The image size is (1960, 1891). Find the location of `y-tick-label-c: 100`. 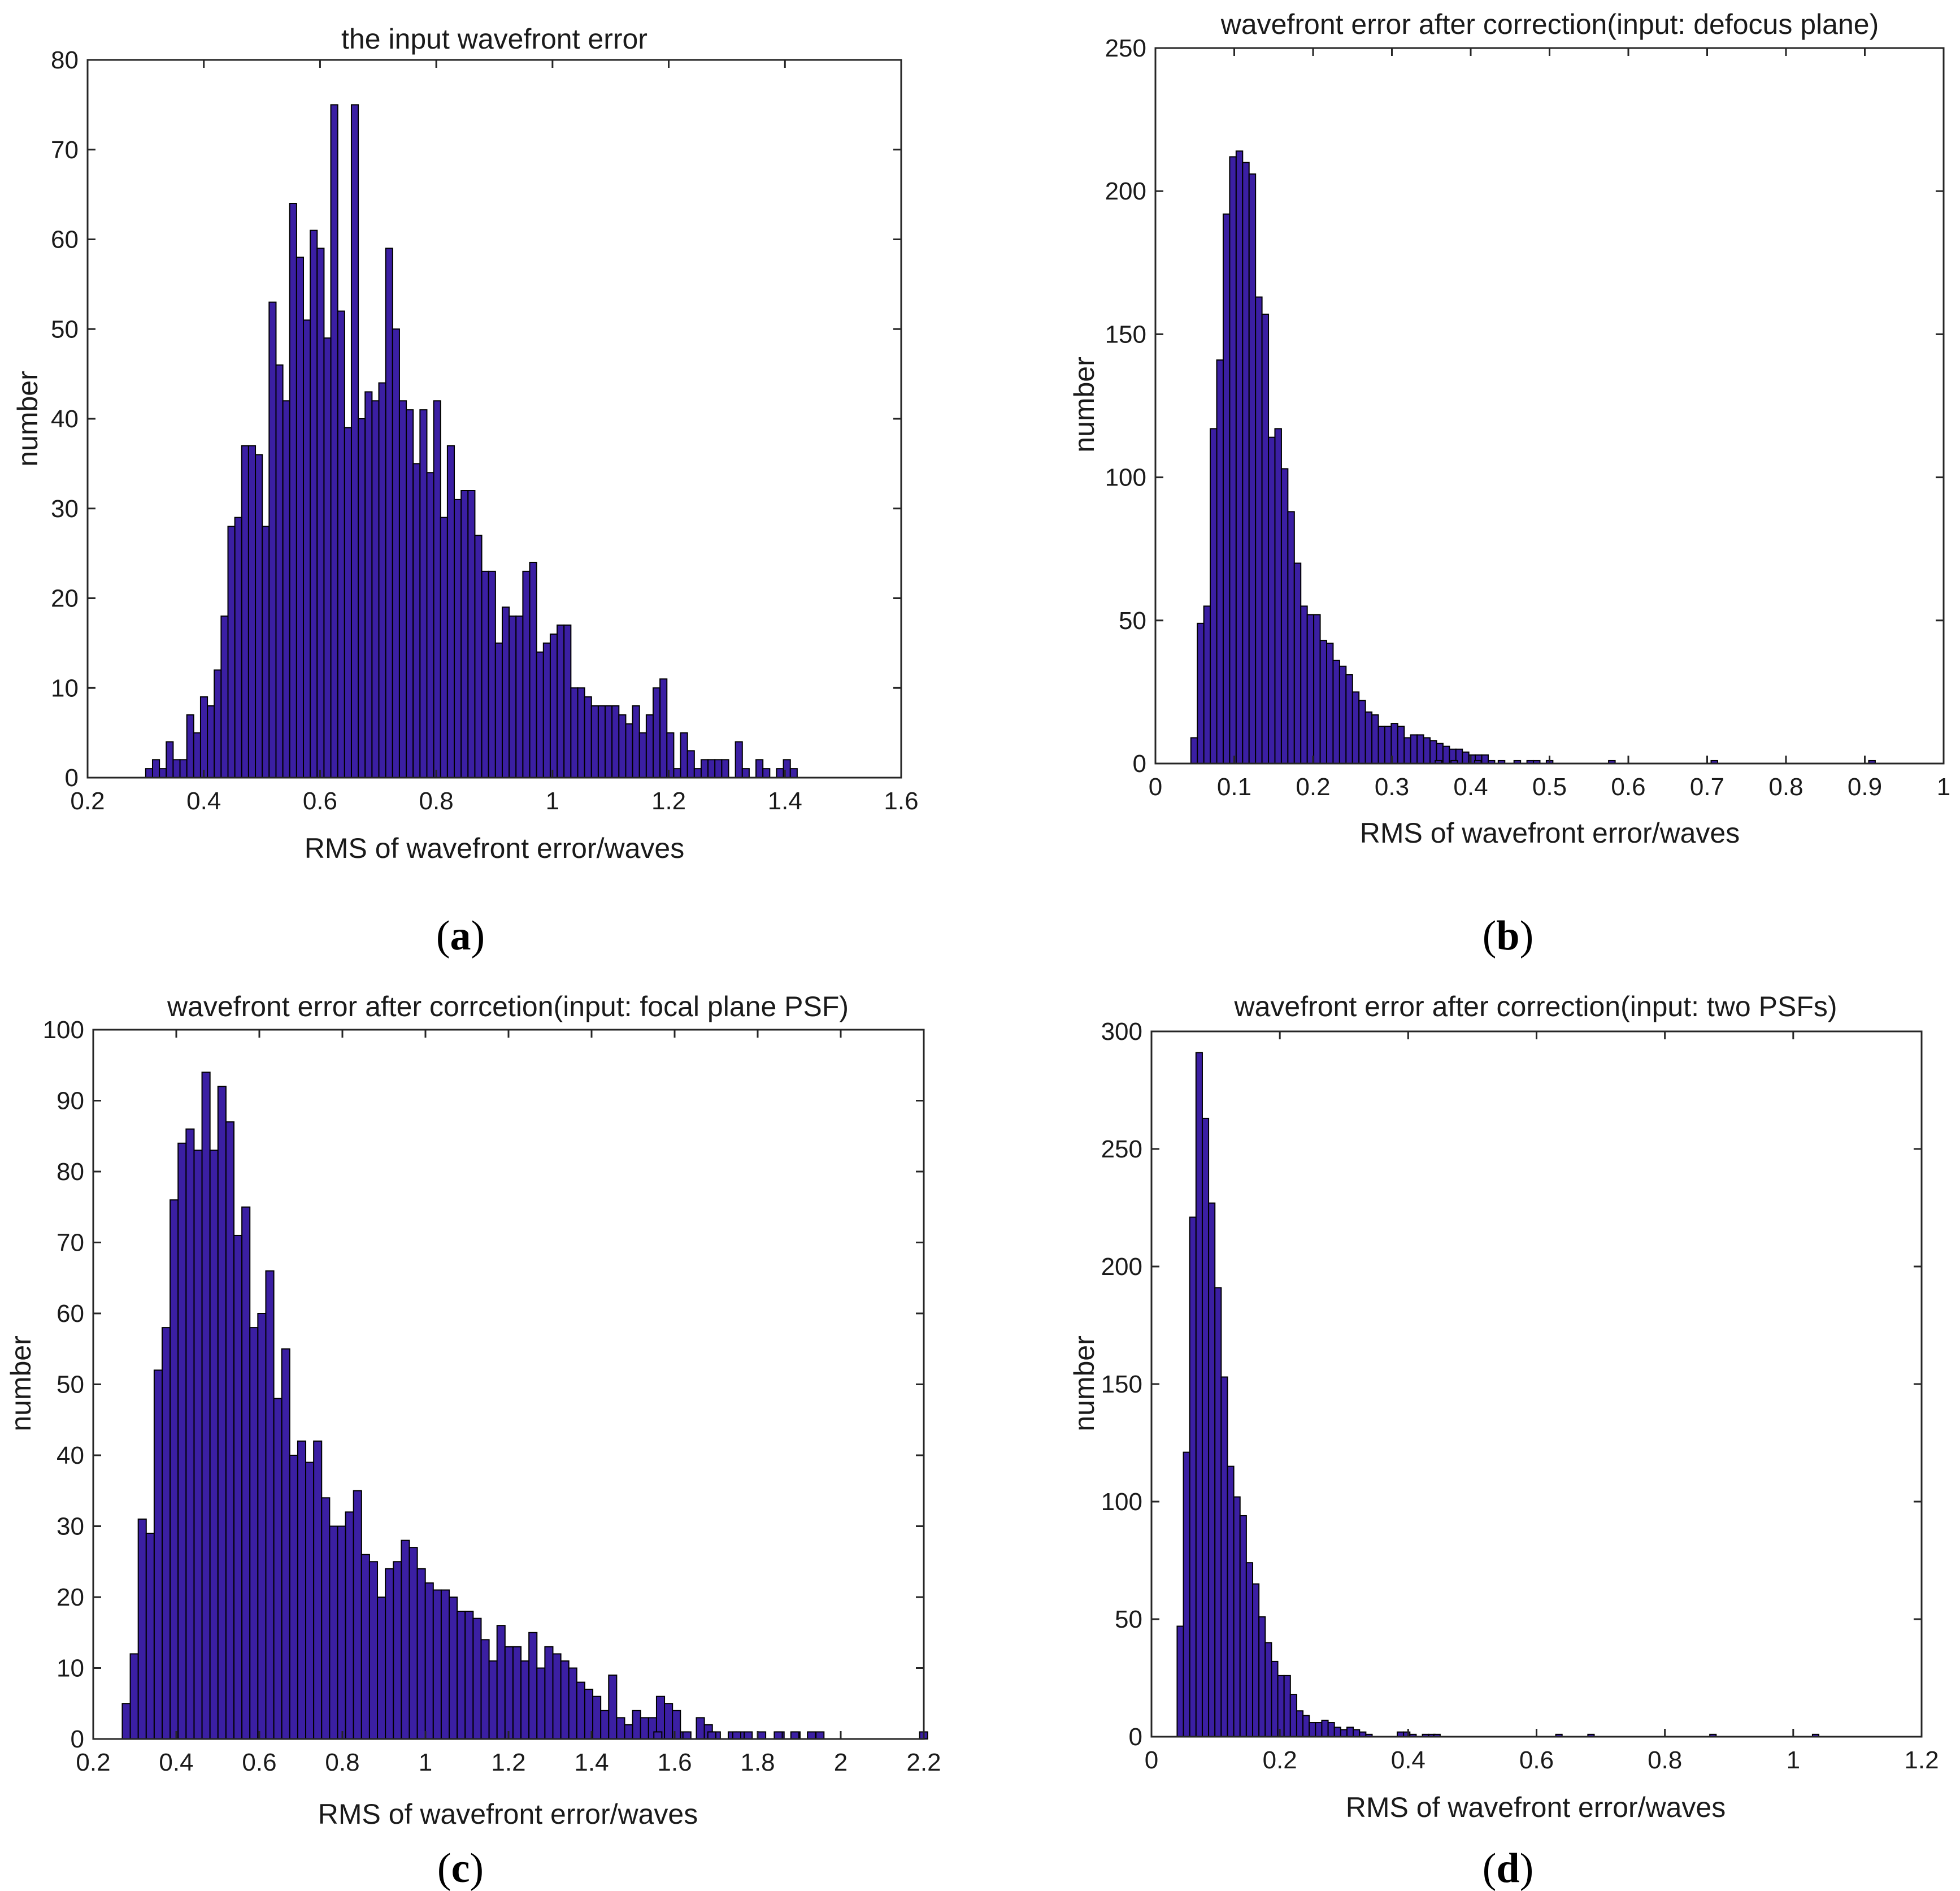

y-tick-label-c: 100 is located at coordinates (63, 1030).